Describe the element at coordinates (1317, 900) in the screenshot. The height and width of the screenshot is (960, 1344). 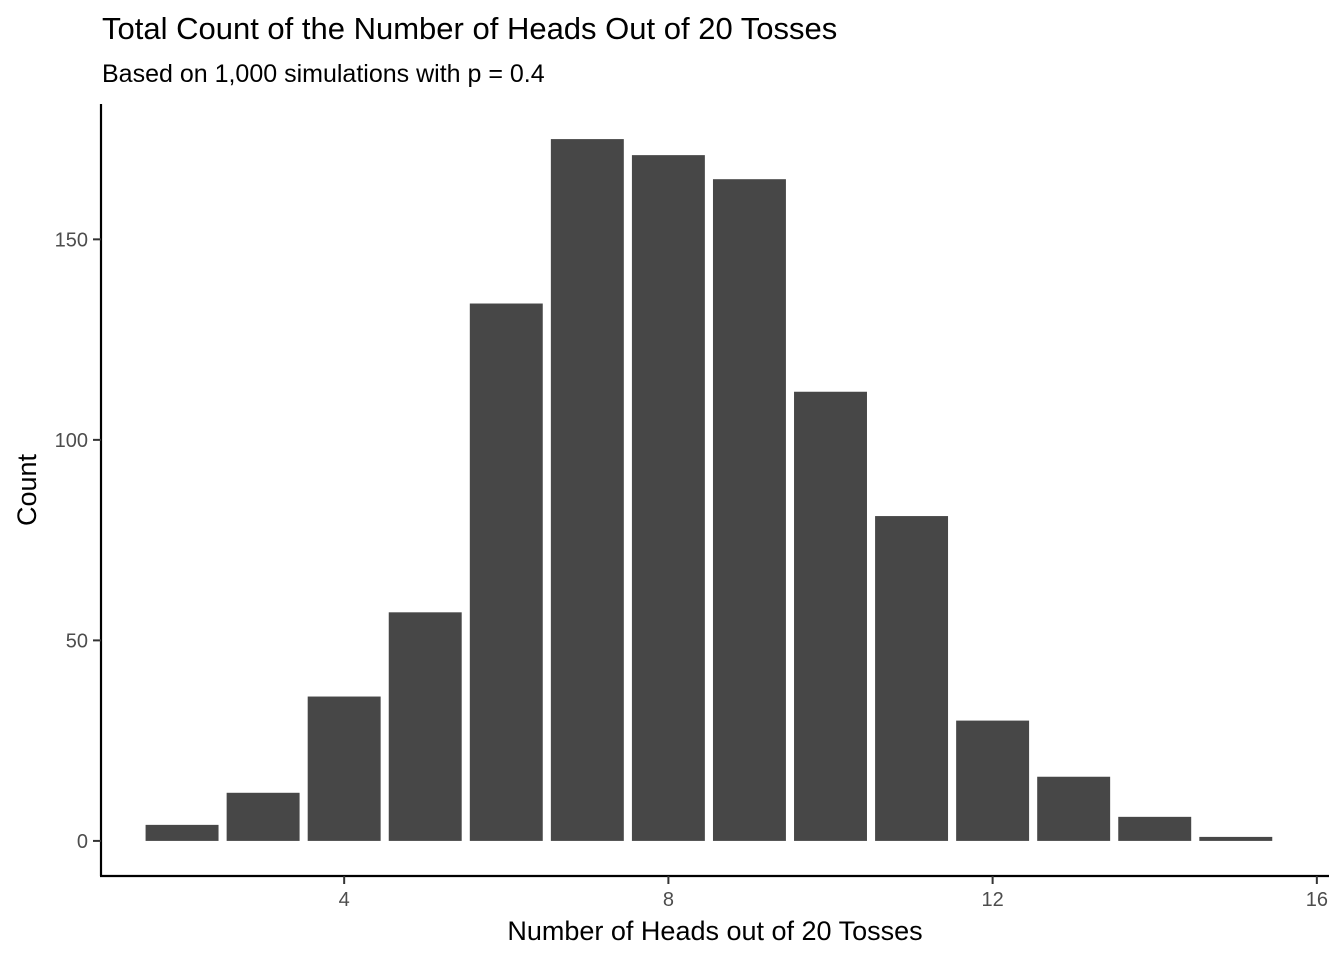
I see `x-tick-label: 16` at that location.